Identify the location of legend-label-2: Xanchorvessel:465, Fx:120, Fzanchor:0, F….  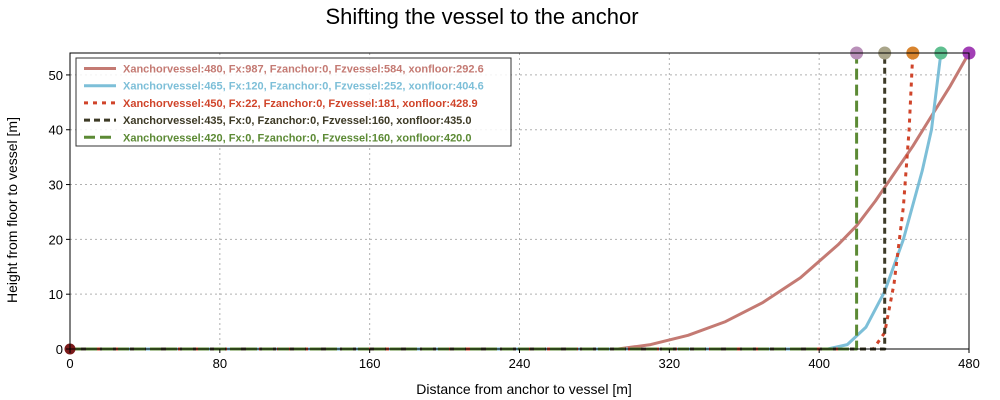
(303, 87).